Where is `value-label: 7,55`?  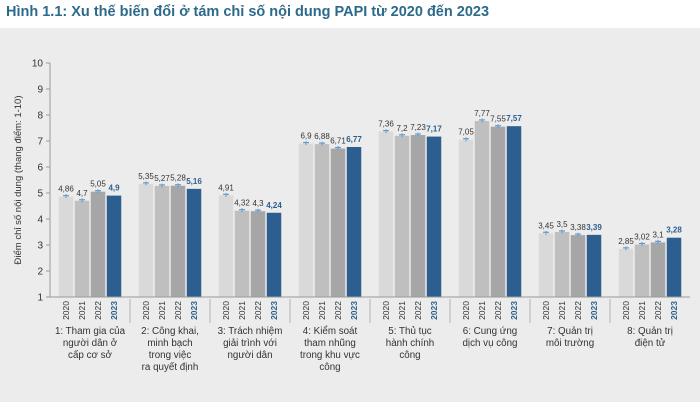 value-label: 7,55 is located at coordinates (498, 119).